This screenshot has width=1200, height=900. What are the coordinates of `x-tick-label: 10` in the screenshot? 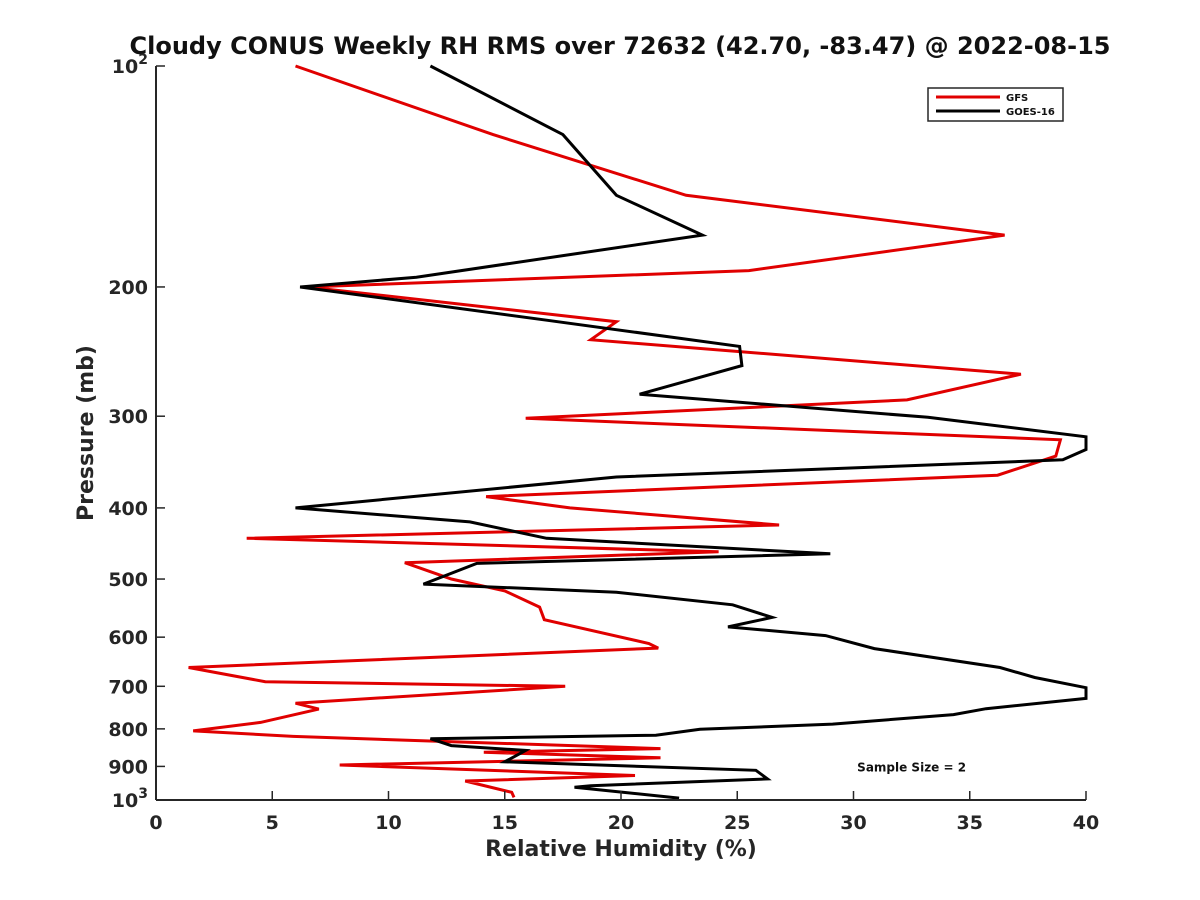 It's located at (388, 823).